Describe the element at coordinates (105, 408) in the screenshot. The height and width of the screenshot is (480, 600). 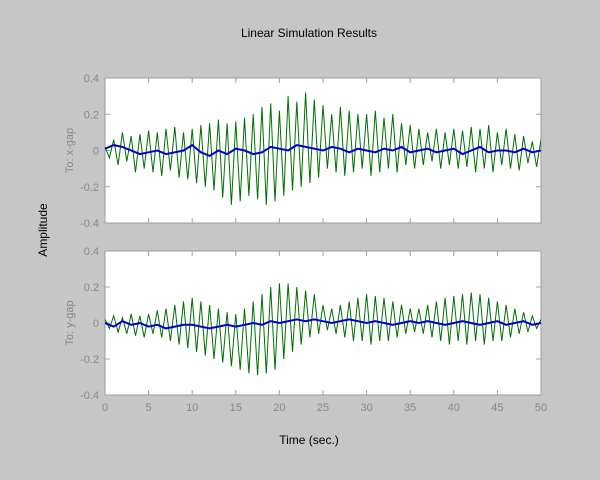
I see `x-tick-label: 0` at that location.